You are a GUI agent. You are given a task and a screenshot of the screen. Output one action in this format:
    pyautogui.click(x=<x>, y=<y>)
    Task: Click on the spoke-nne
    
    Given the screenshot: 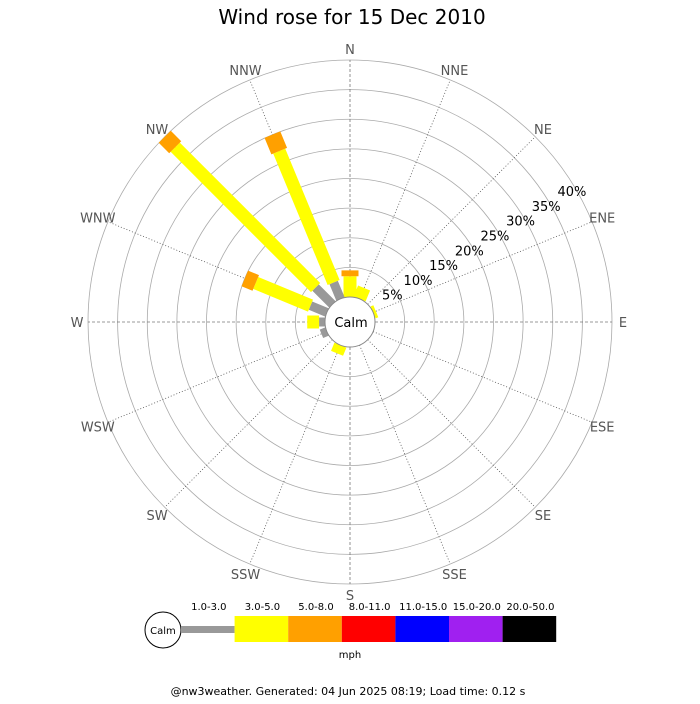 What is the action you would take?
    pyautogui.click(x=405, y=189)
    